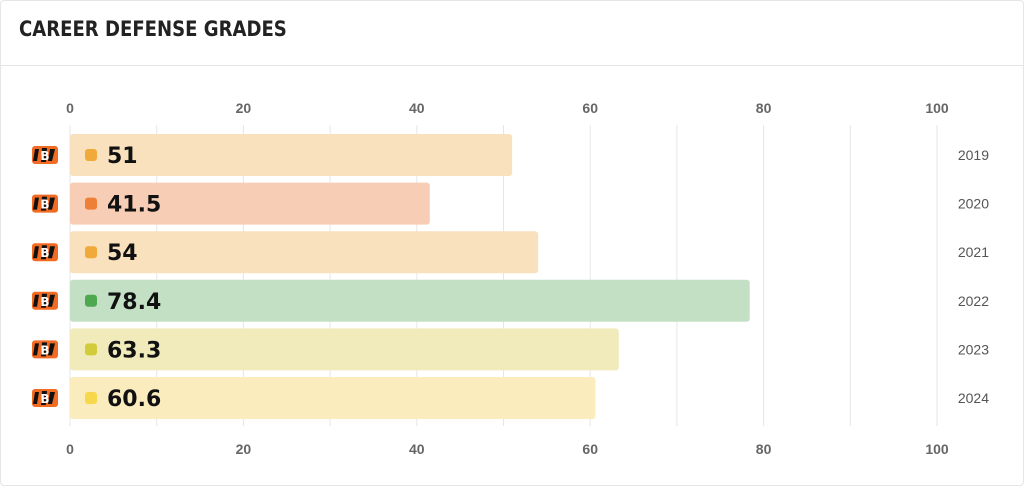  I want to click on bar-2021, so click(304, 252).